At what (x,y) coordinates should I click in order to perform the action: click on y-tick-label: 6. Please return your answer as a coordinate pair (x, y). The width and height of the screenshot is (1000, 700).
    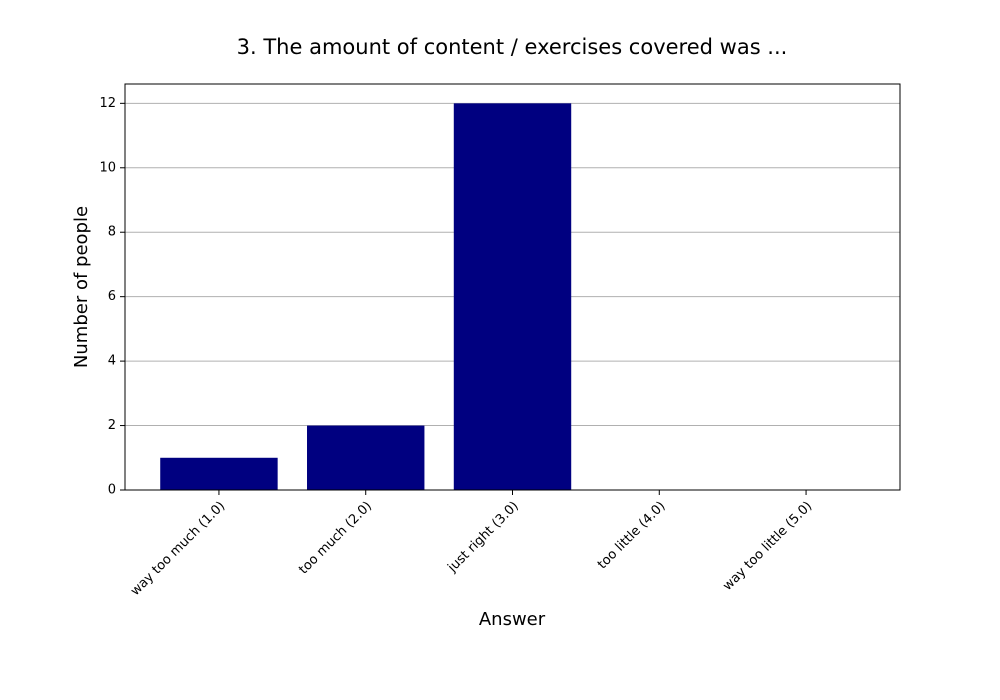
    Looking at the image, I should click on (112, 296).